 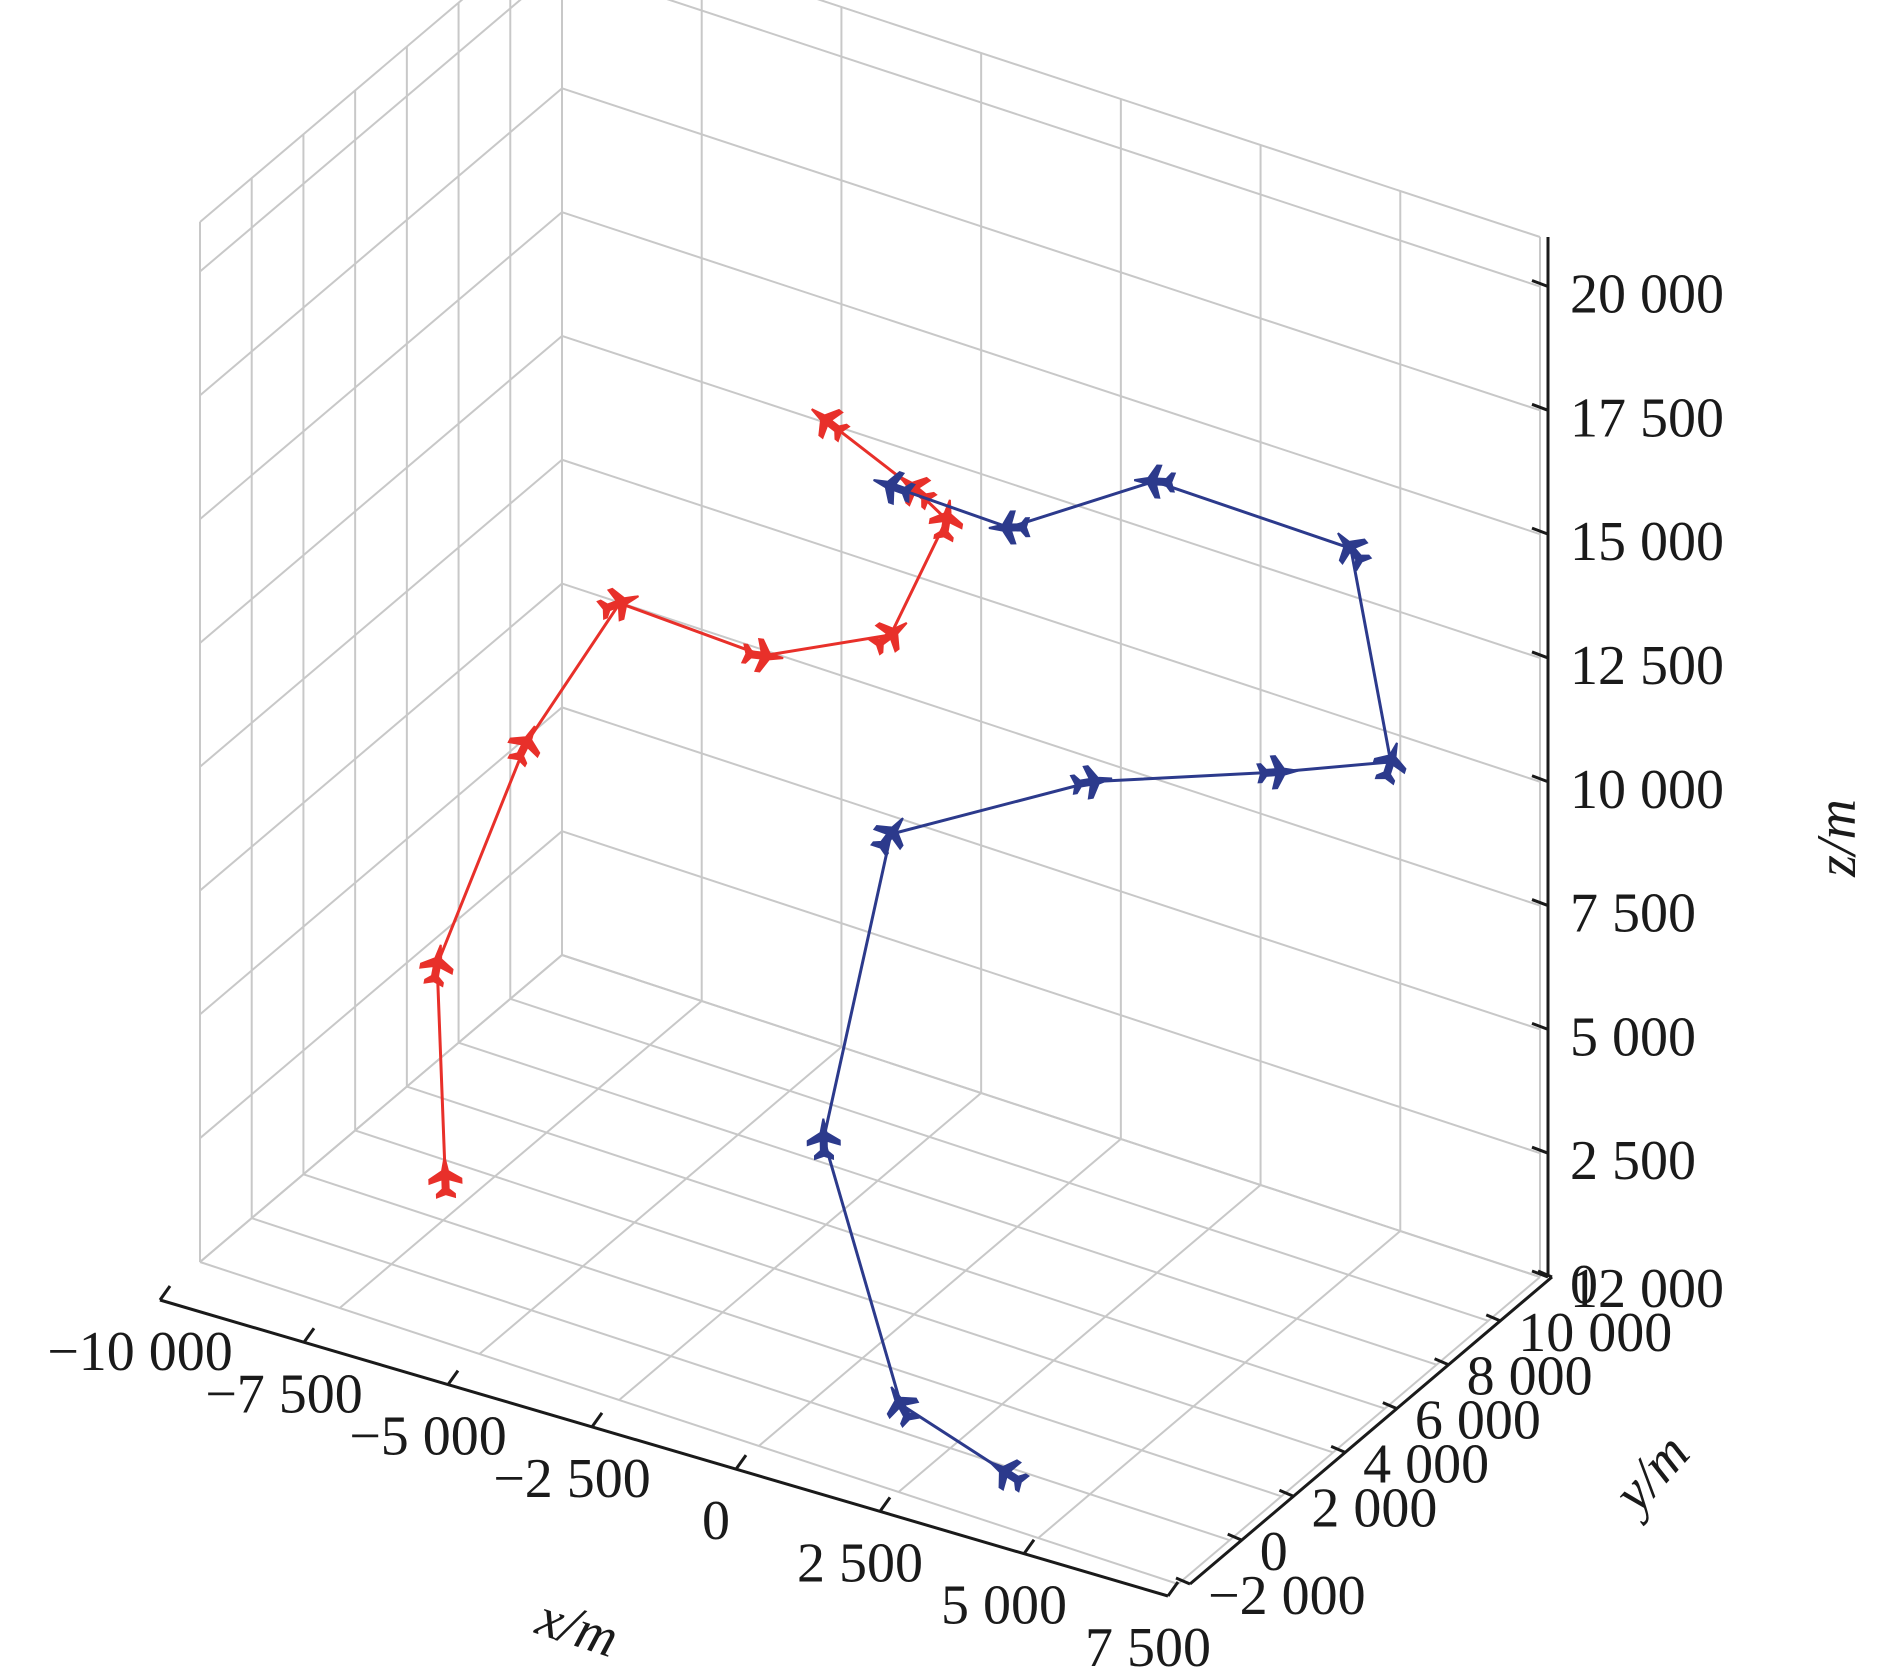 What do you see at coordinates (1595, 1333) in the screenshot?
I see `y-tick-label: 10 000` at bounding box center [1595, 1333].